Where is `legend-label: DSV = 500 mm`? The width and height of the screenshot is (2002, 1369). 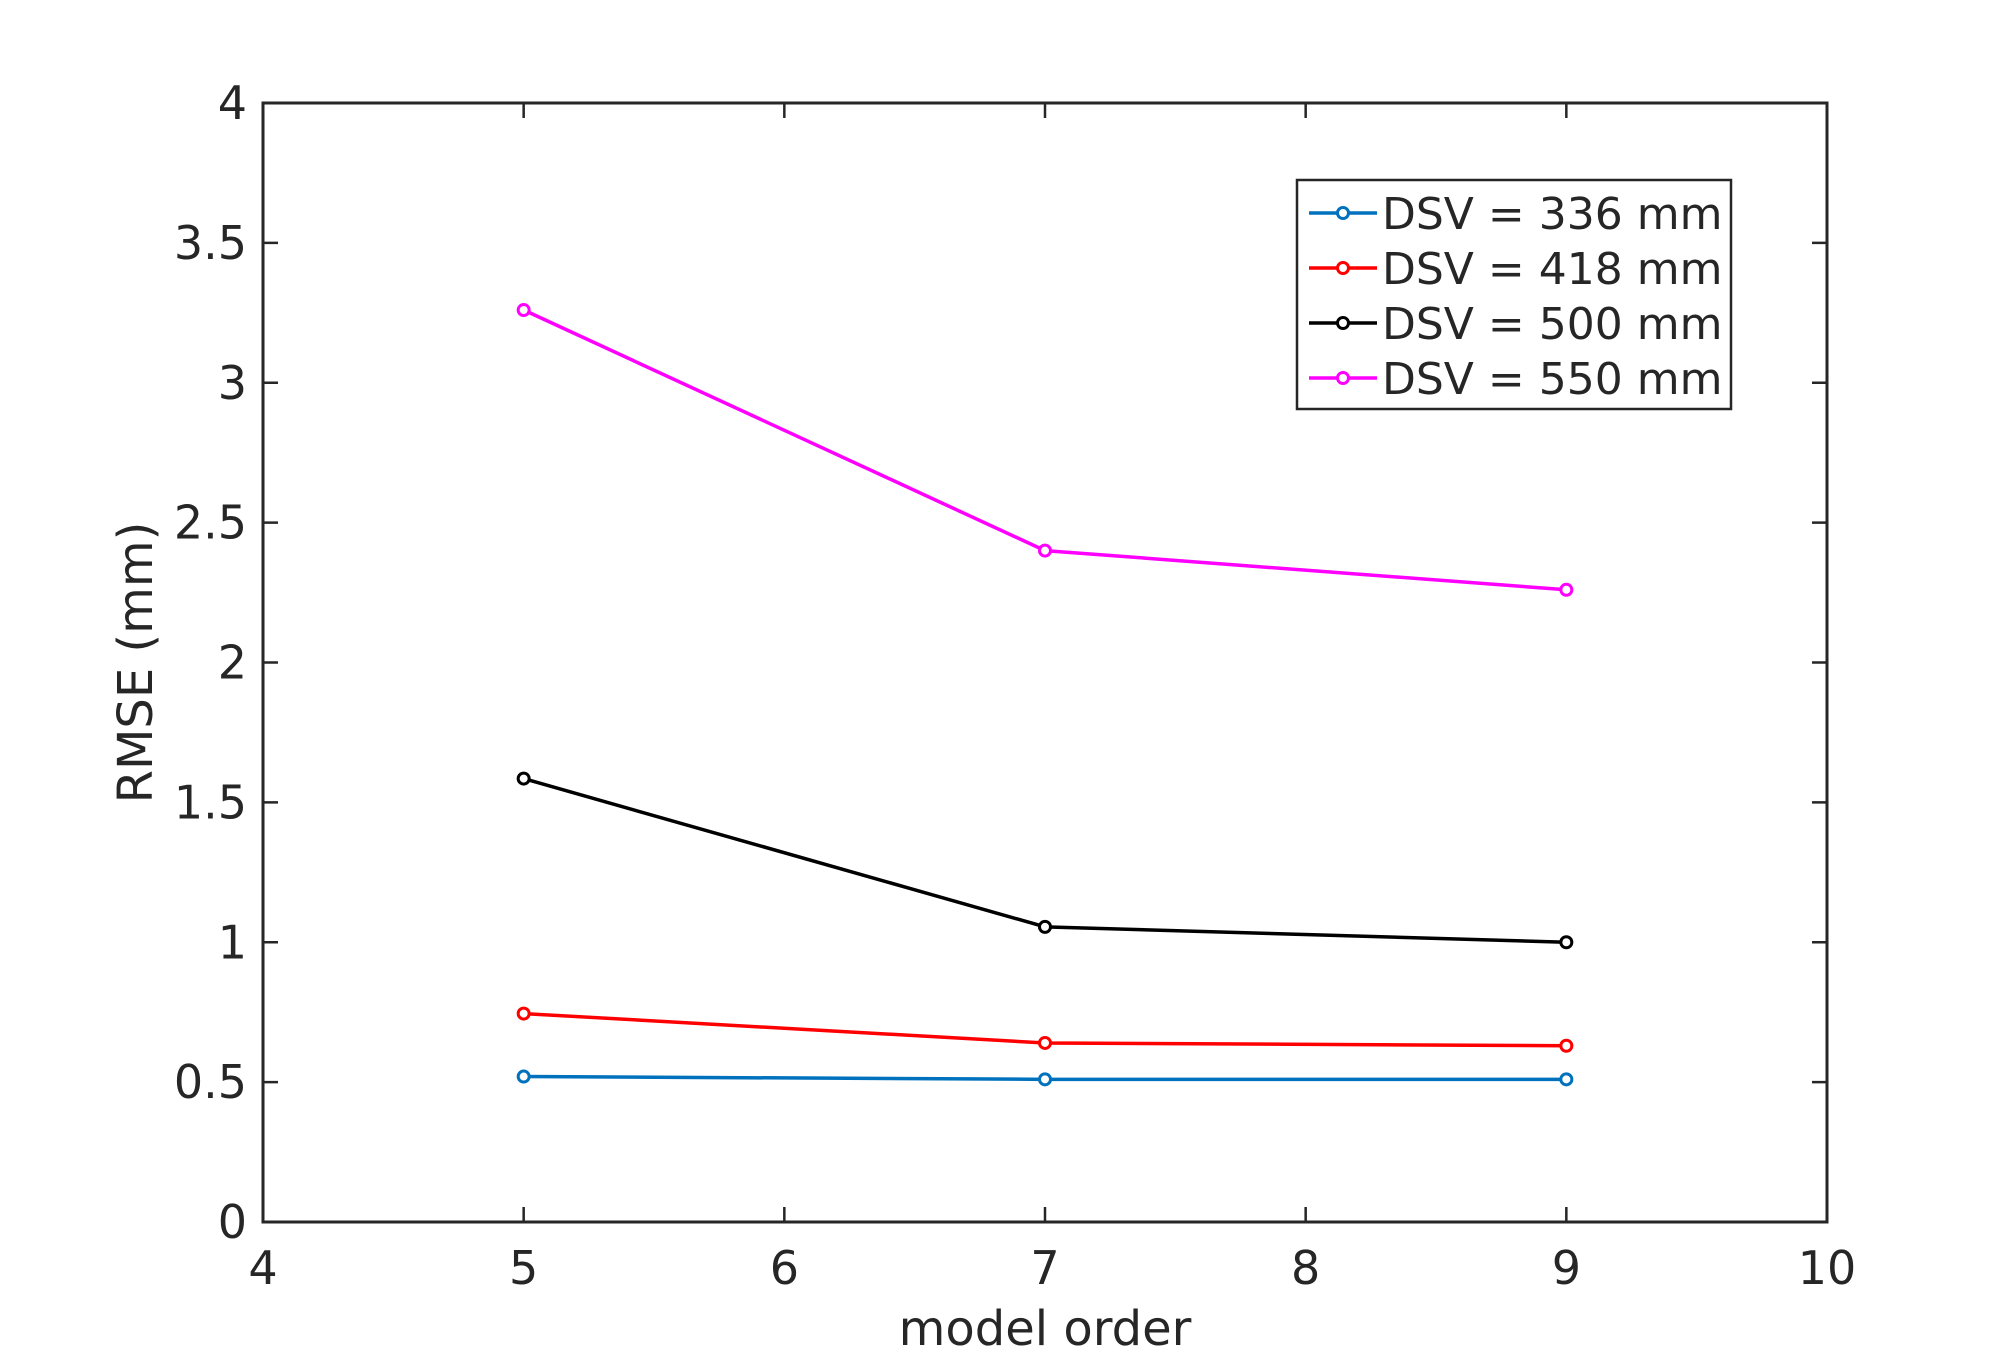
legend-label: DSV = 500 mm is located at coordinates (1552, 324).